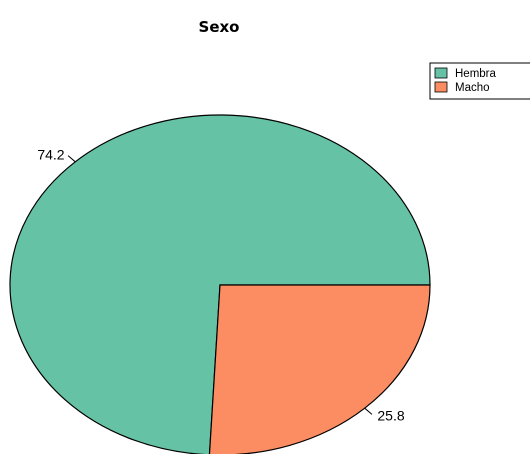 Image resolution: width=530 pixels, height=454 pixels. I want to click on legend-swatch-hembra, so click(441, 73).